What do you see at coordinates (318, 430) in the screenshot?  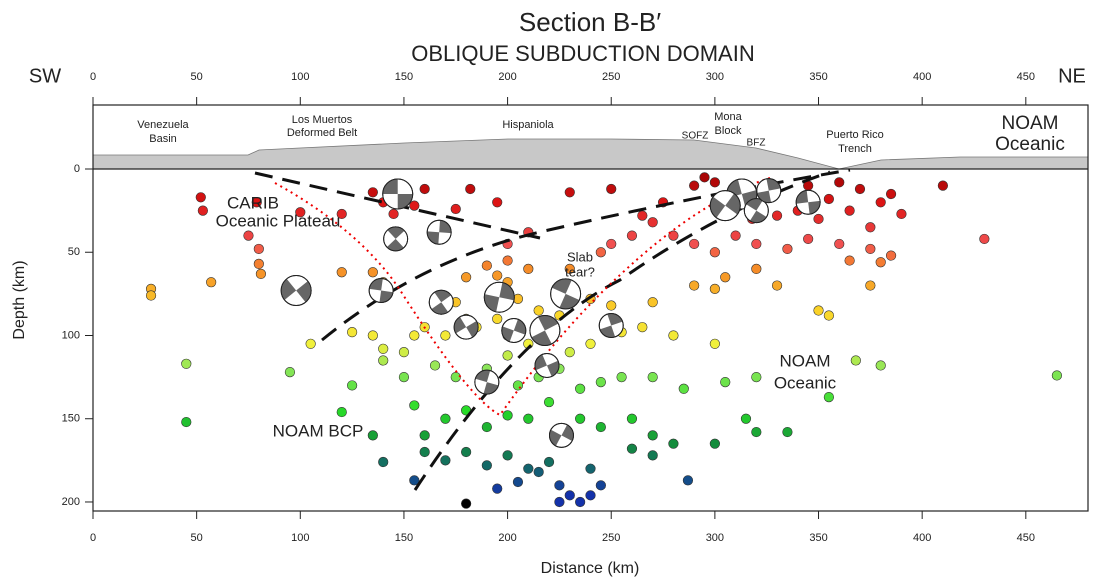 I see `annotation: NOAM BCP` at bounding box center [318, 430].